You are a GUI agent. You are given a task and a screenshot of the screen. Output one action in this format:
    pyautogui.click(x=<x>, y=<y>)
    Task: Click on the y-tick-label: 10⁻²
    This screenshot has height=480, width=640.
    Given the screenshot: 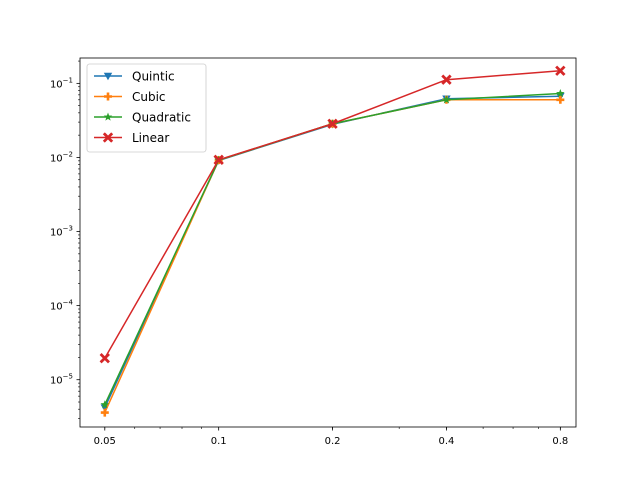 What is the action you would take?
    pyautogui.click(x=61, y=157)
    